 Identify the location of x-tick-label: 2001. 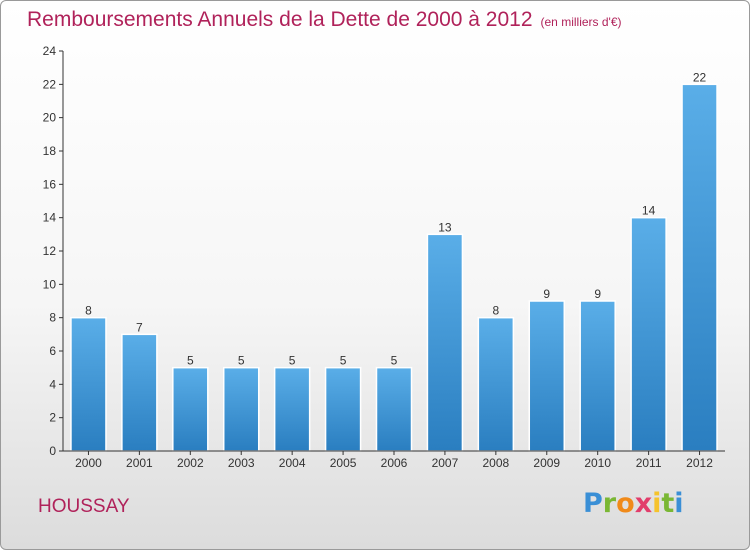
(139, 463).